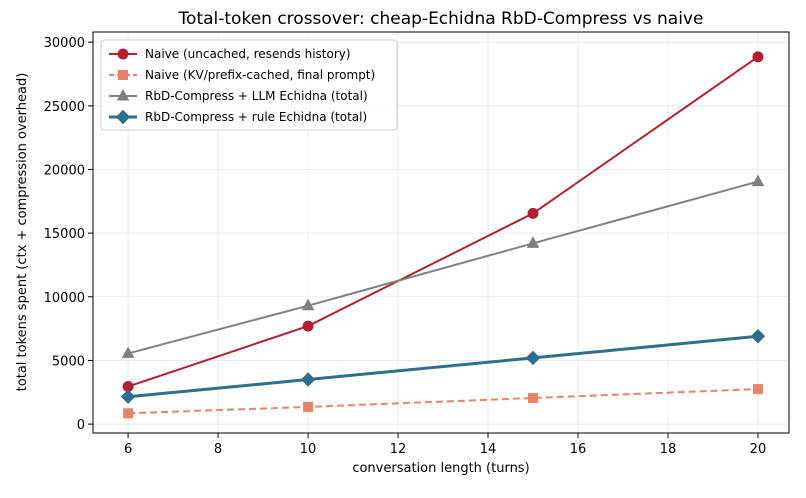 The height and width of the screenshot is (498, 806). Describe the element at coordinates (668, 449) in the screenshot. I see `x-tick-label: 18` at that location.